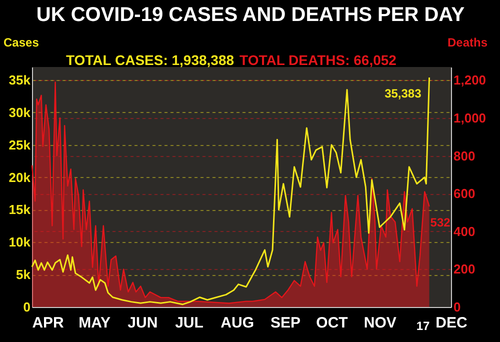 The height and width of the screenshot is (342, 500). I want to click on y-tick-label: 30k, so click(20, 112).